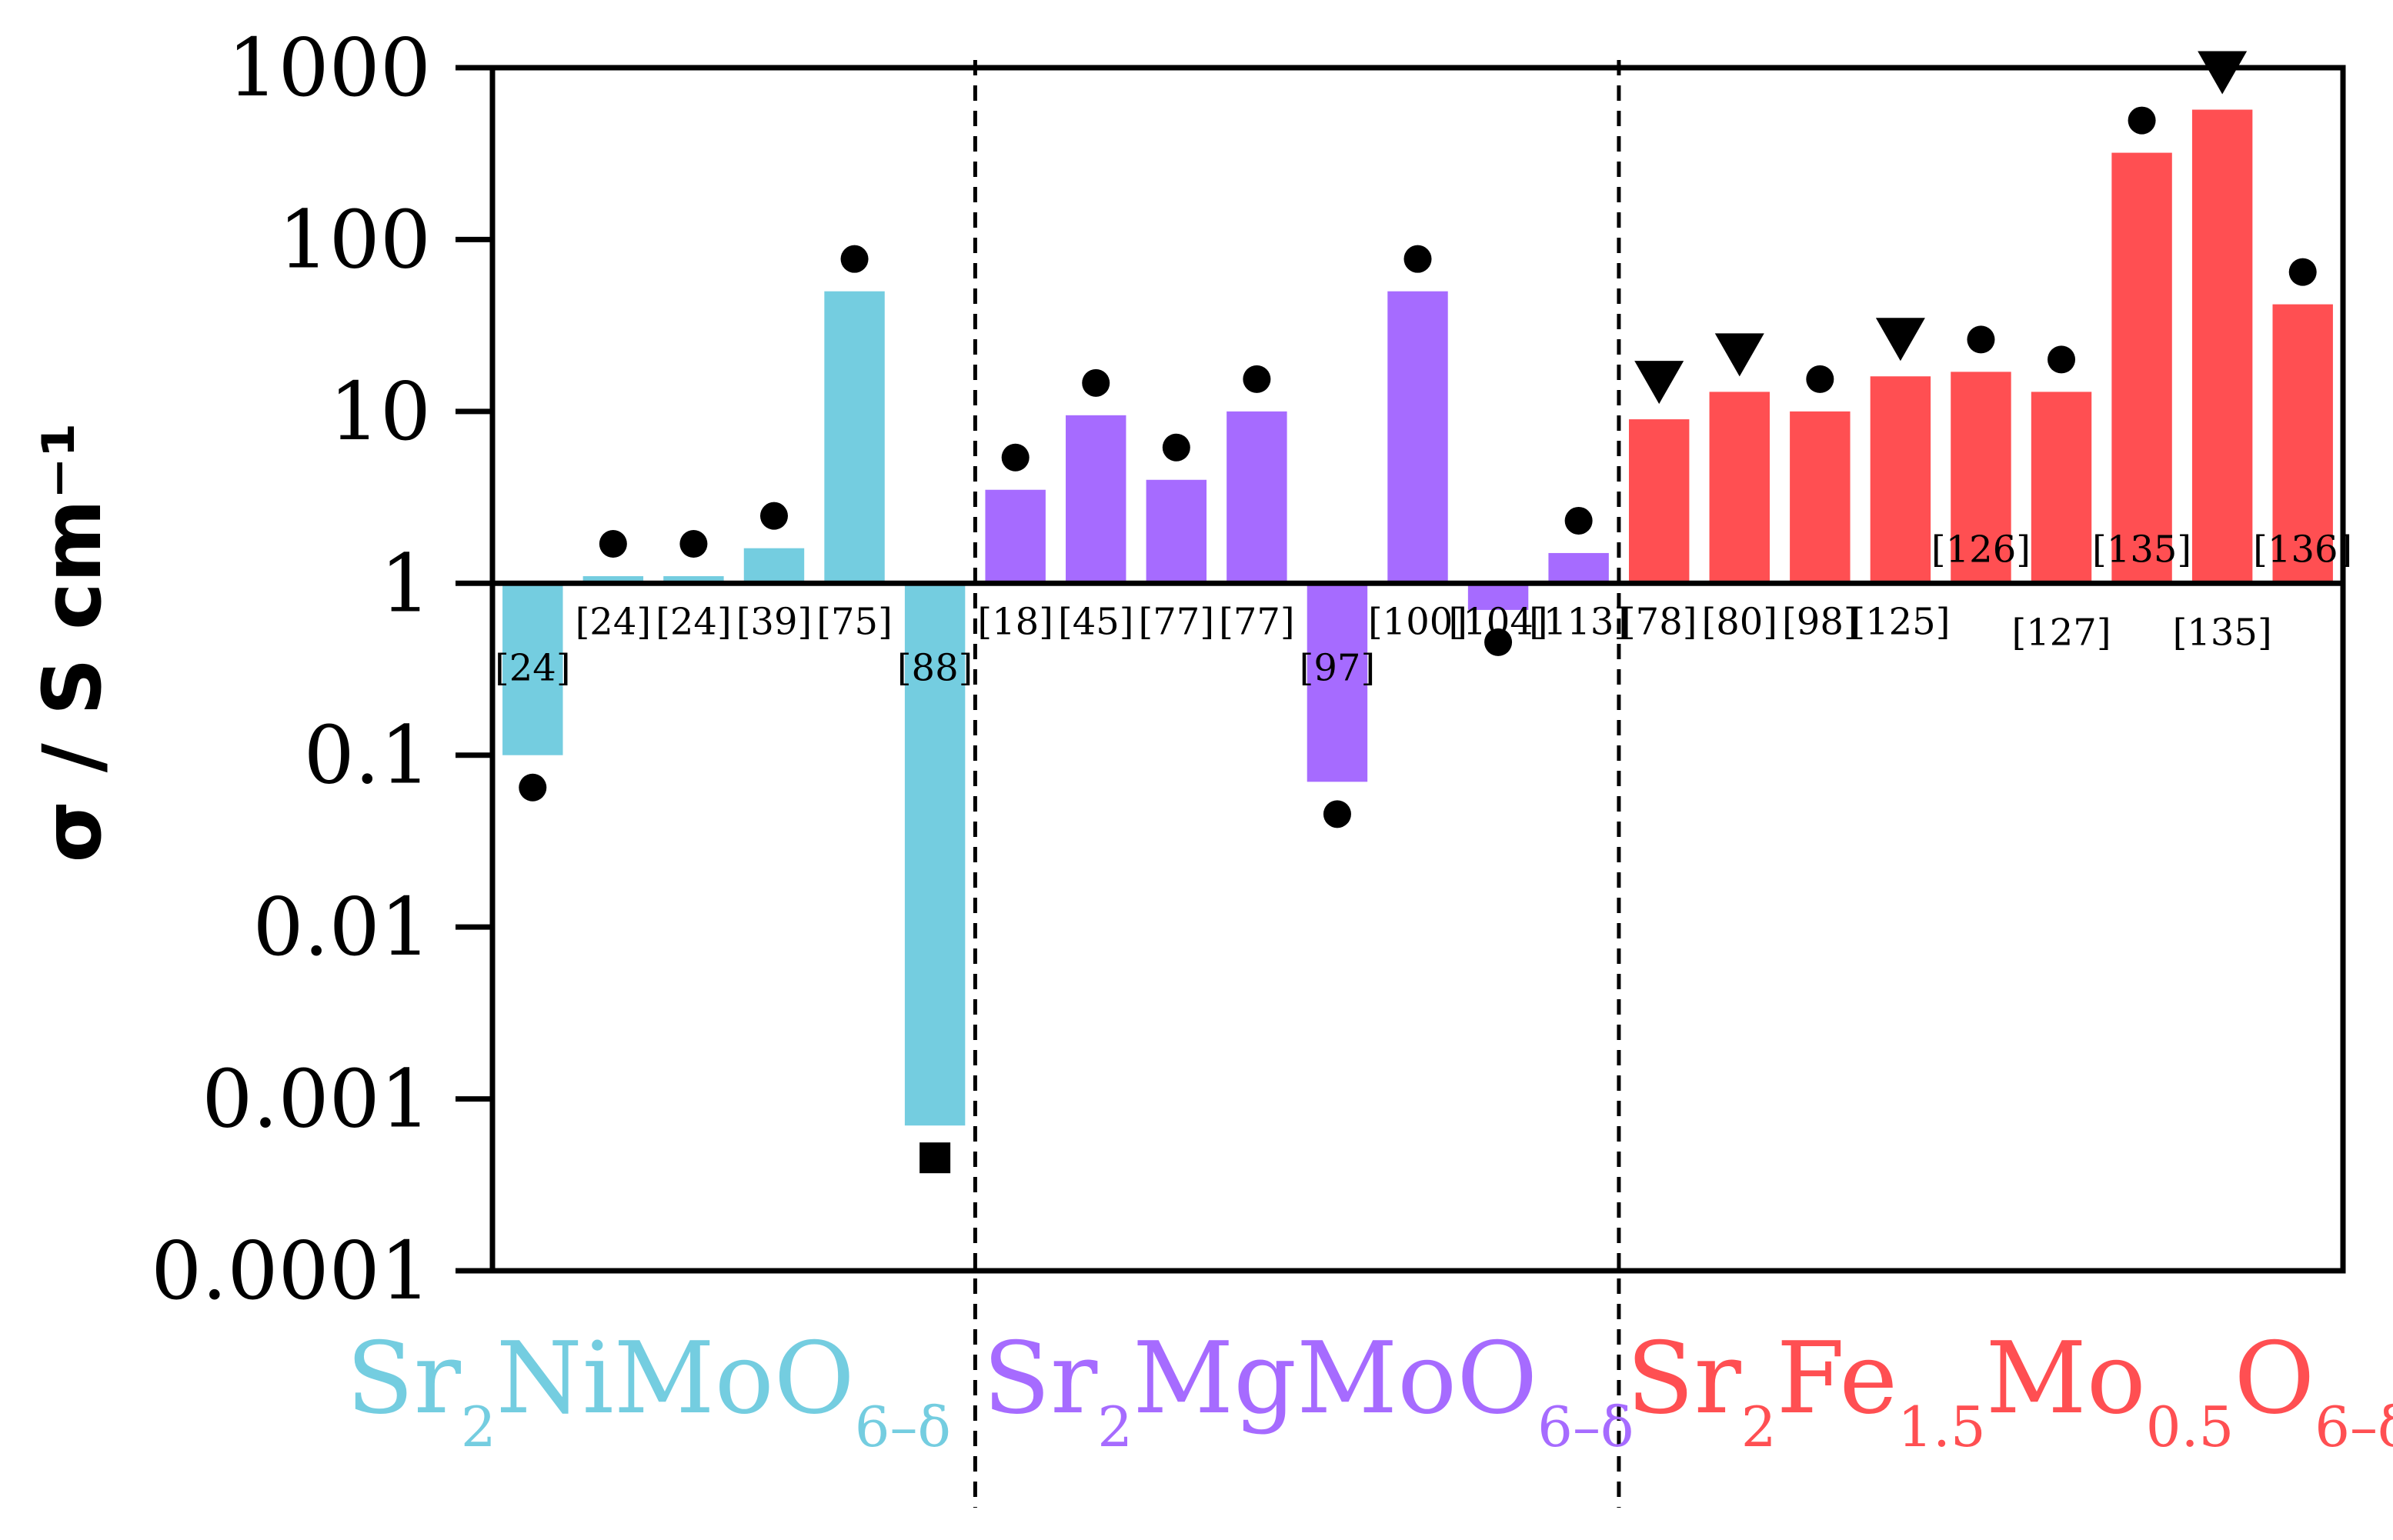  What do you see at coordinates (935, 1158) in the screenshot?
I see `marker-square` at bounding box center [935, 1158].